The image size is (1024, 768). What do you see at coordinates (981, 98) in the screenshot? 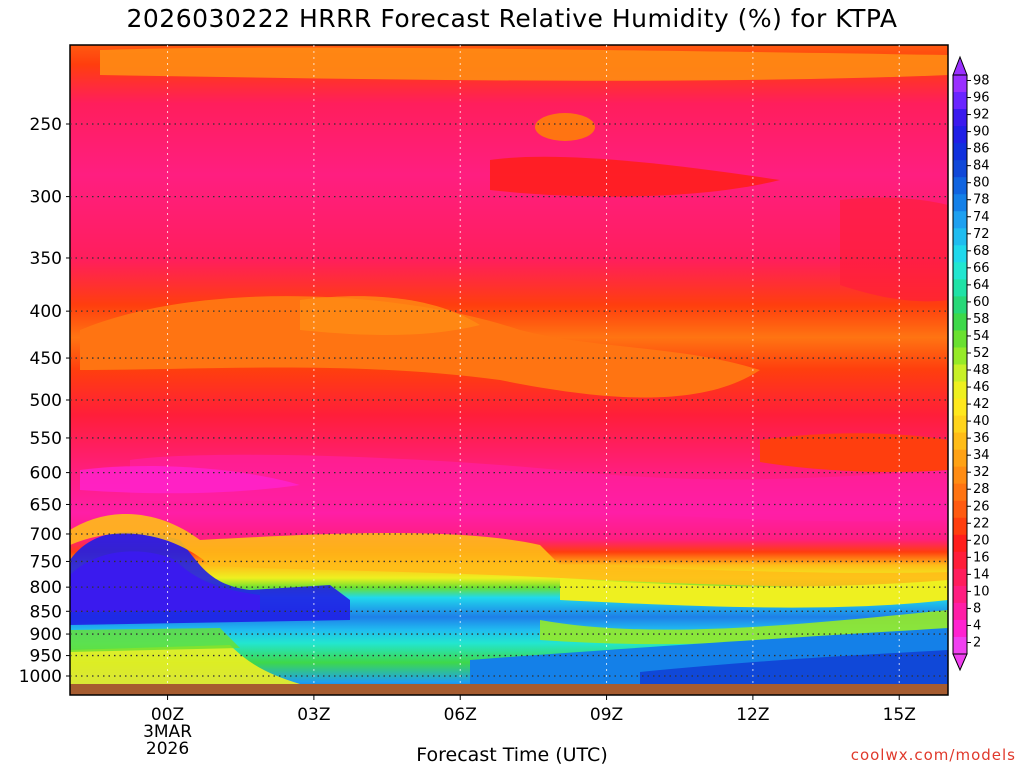
I see `colorbar-label-96: 96` at bounding box center [981, 98].